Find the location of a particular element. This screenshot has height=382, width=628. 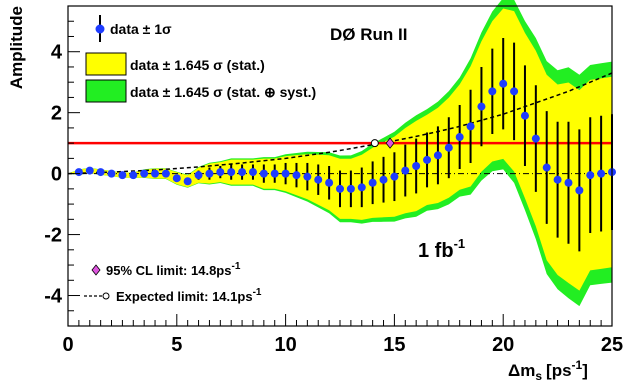

legend-expected-marker is located at coordinates (106, 296).